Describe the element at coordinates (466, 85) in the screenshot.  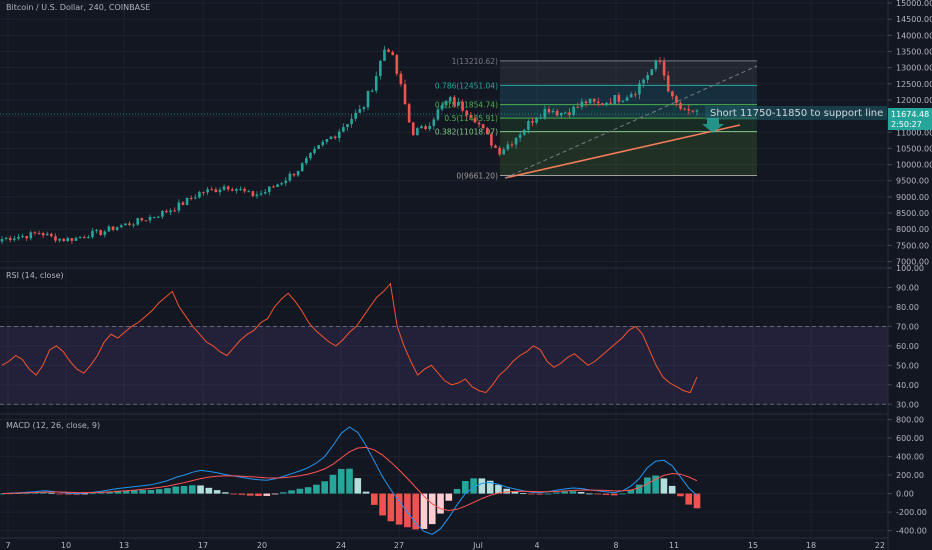
I see `fib-level-label: 0.786(12451.04)` at that location.